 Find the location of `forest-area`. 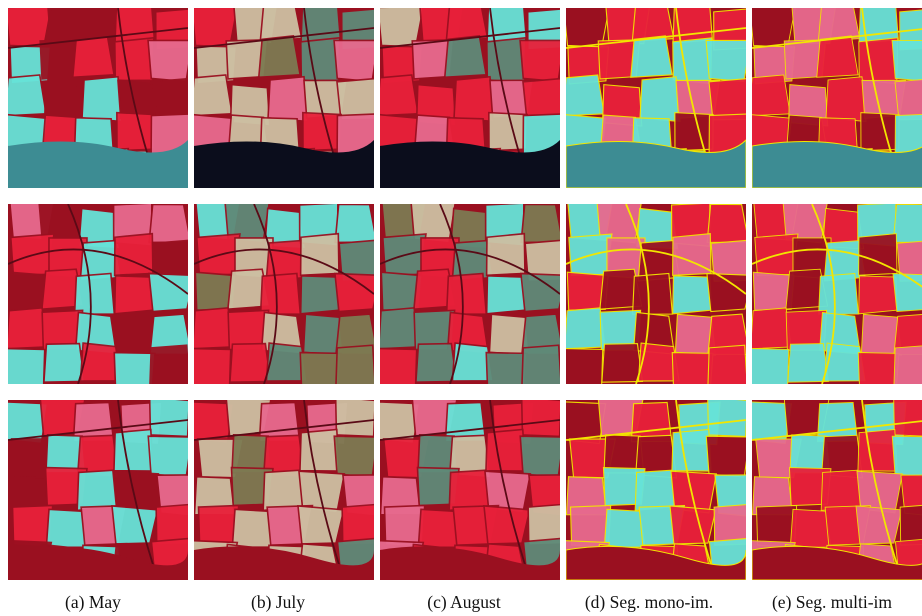

forest-area is located at coordinates (470, 563).